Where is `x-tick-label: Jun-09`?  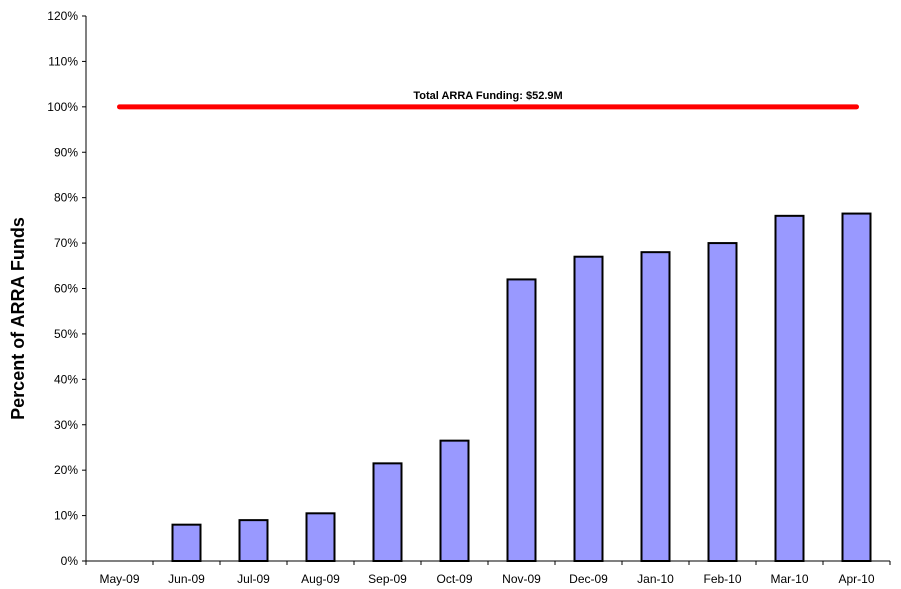 x-tick-label: Jun-09 is located at coordinates (186, 579).